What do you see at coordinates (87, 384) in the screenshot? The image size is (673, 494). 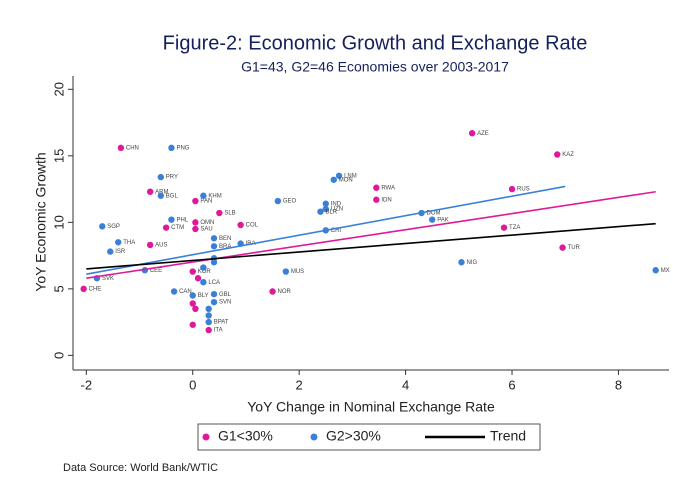 I see `x-tick-label: -2` at bounding box center [87, 384].